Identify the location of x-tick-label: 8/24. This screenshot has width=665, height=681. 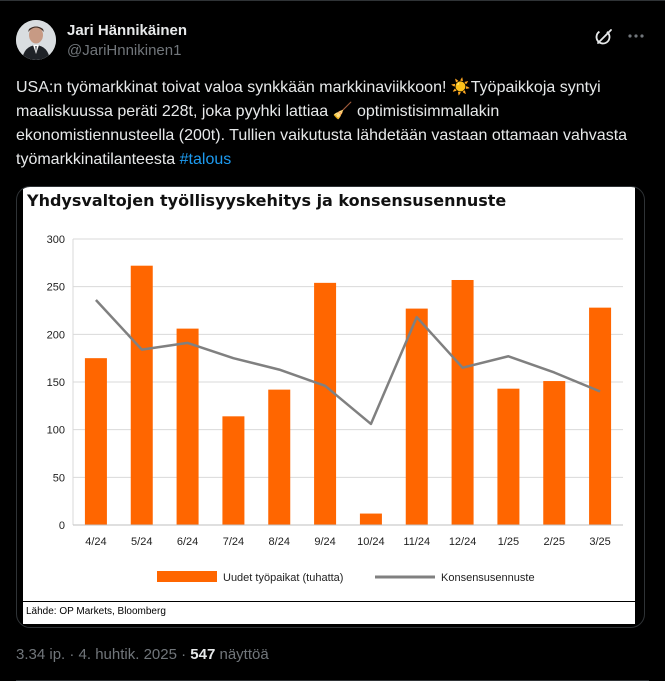
(279, 542).